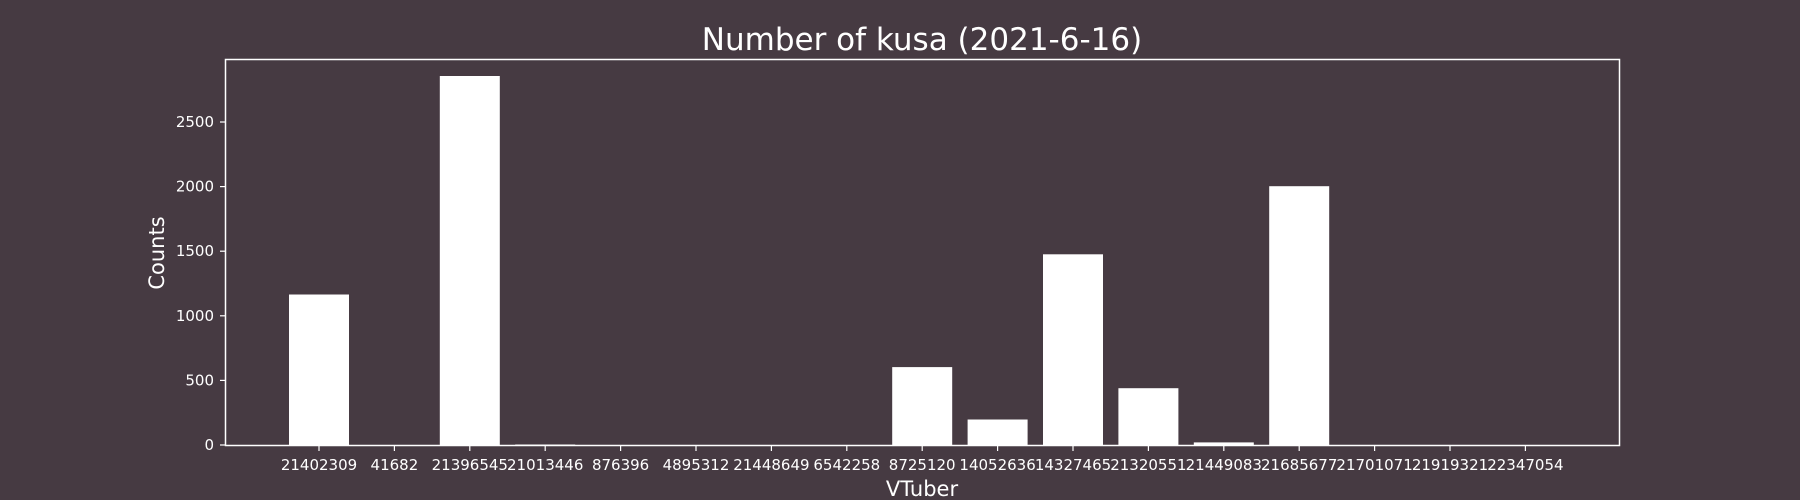 Image resolution: width=1800 pixels, height=500 pixels. Describe the element at coordinates (771, 465) in the screenshot. I see `x-tick-label: 21448649` at that location.